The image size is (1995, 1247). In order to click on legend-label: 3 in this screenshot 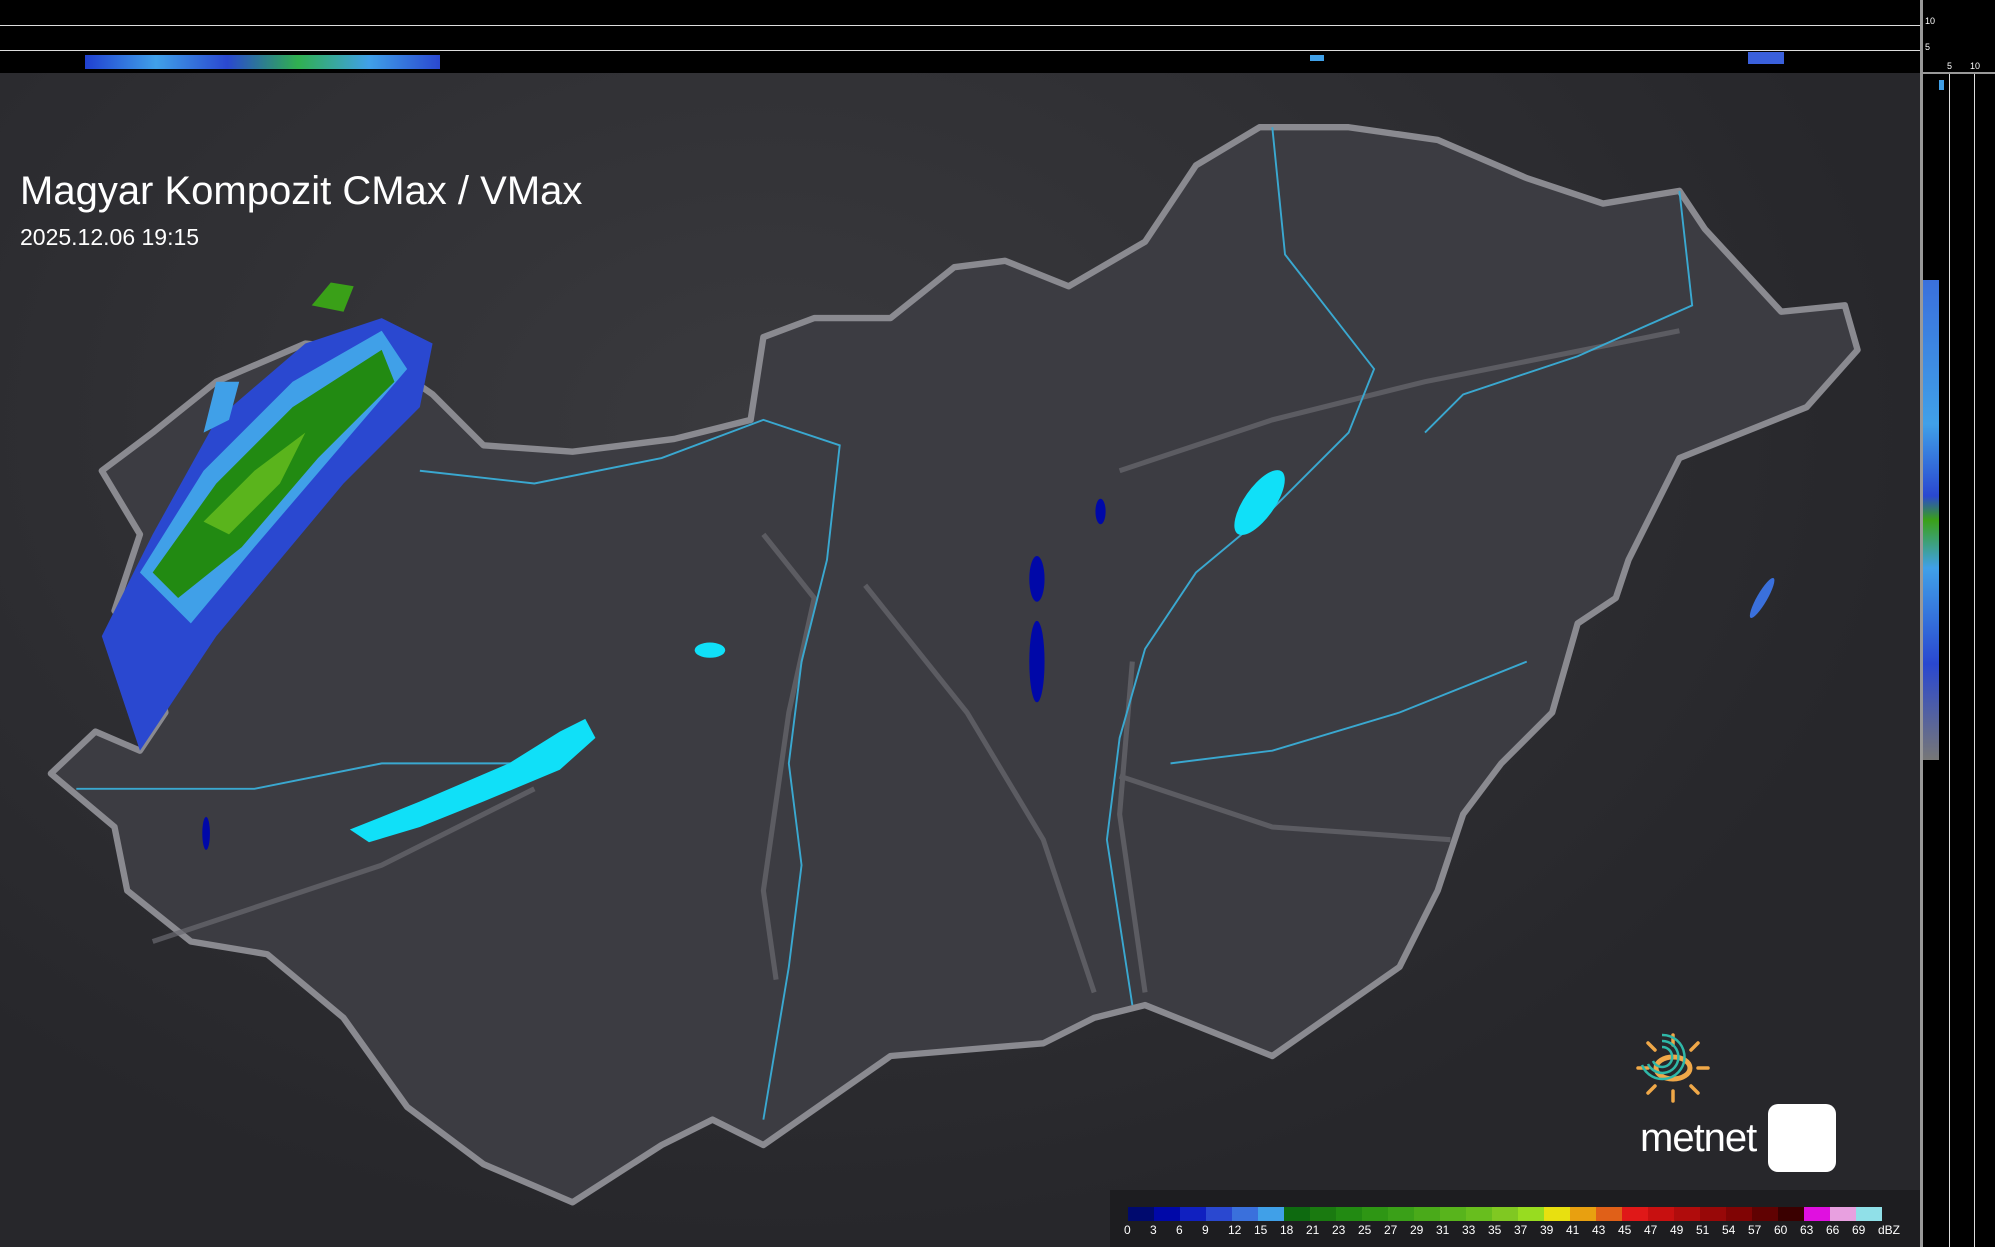, I will do `click(1153, 1230)`.